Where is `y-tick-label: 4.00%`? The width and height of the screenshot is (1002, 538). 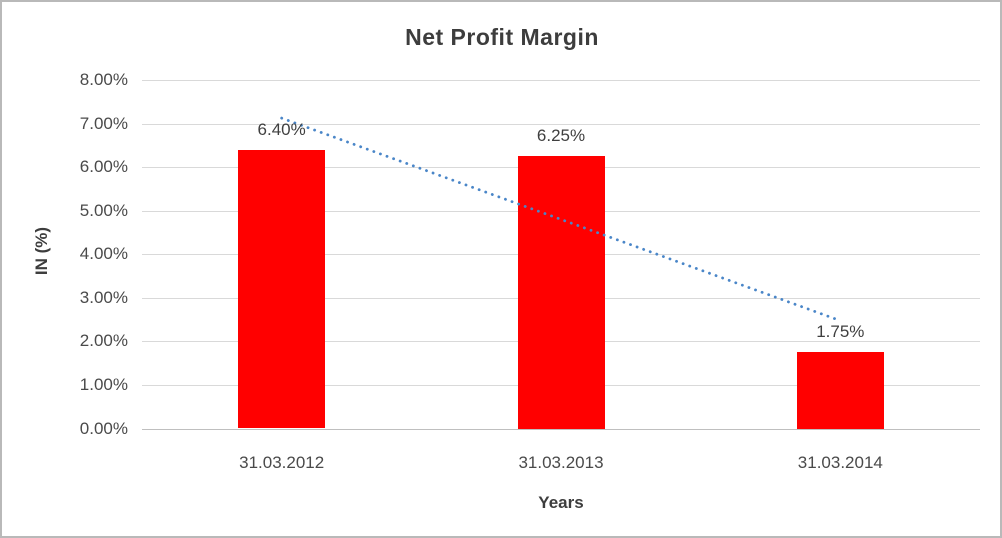 y-tick-label: 4.00% is located at coordinates (103, 254).